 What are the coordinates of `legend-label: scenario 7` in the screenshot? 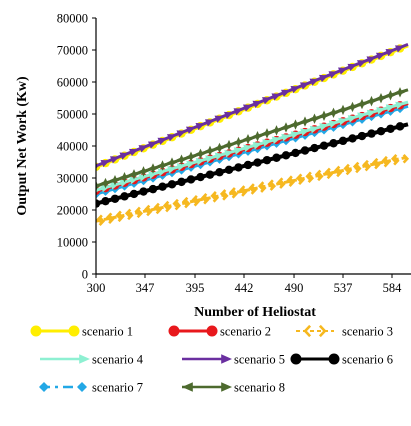 It's located at (117, 388).